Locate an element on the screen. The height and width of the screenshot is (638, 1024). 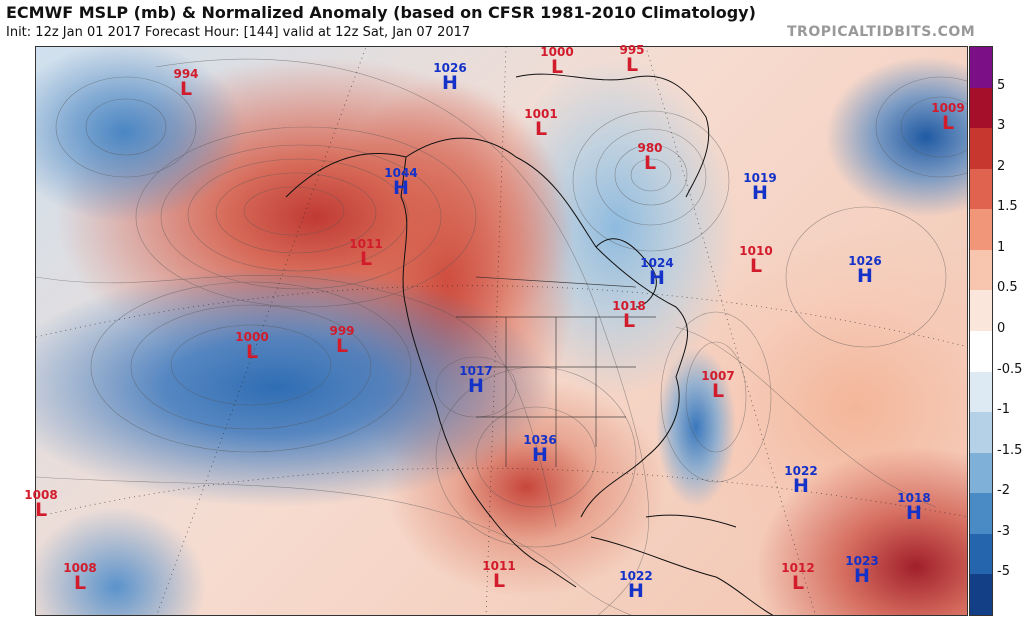
low-pressure-center: 999 L is located at coordinates (342, 340).